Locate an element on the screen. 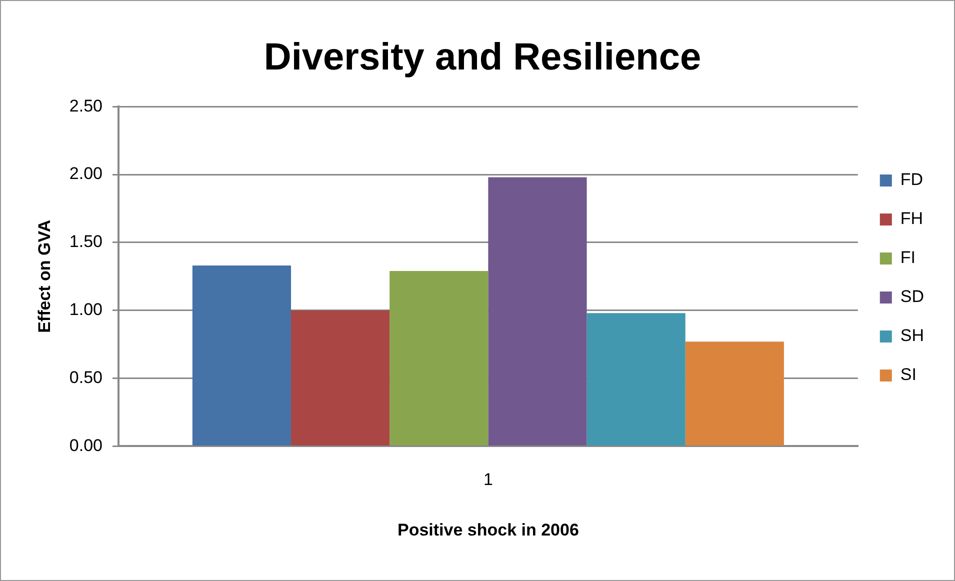  legend-label: FD is located at coordinates (912, 180).